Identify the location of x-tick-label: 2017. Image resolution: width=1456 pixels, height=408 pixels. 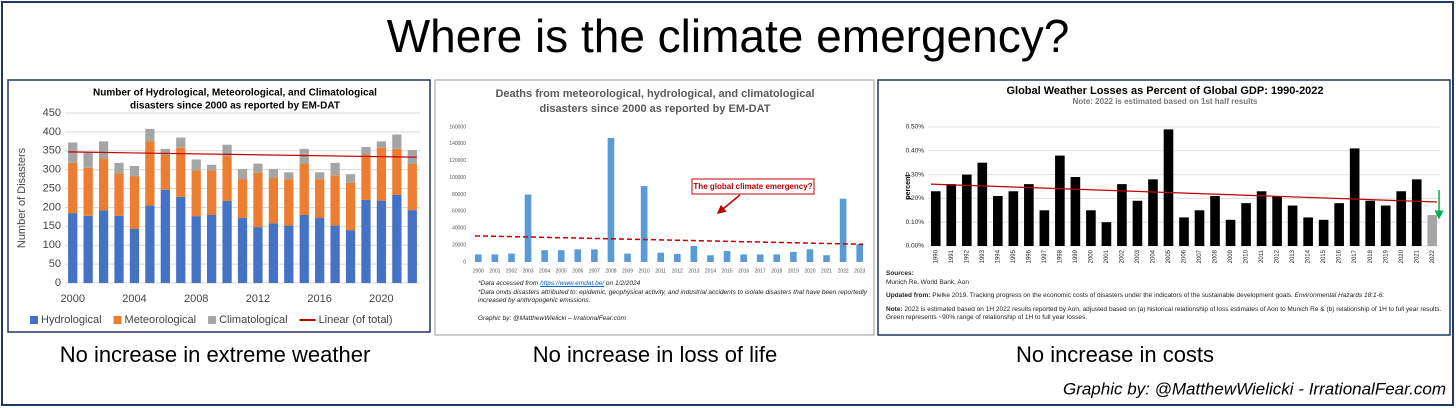
(1355, 256).